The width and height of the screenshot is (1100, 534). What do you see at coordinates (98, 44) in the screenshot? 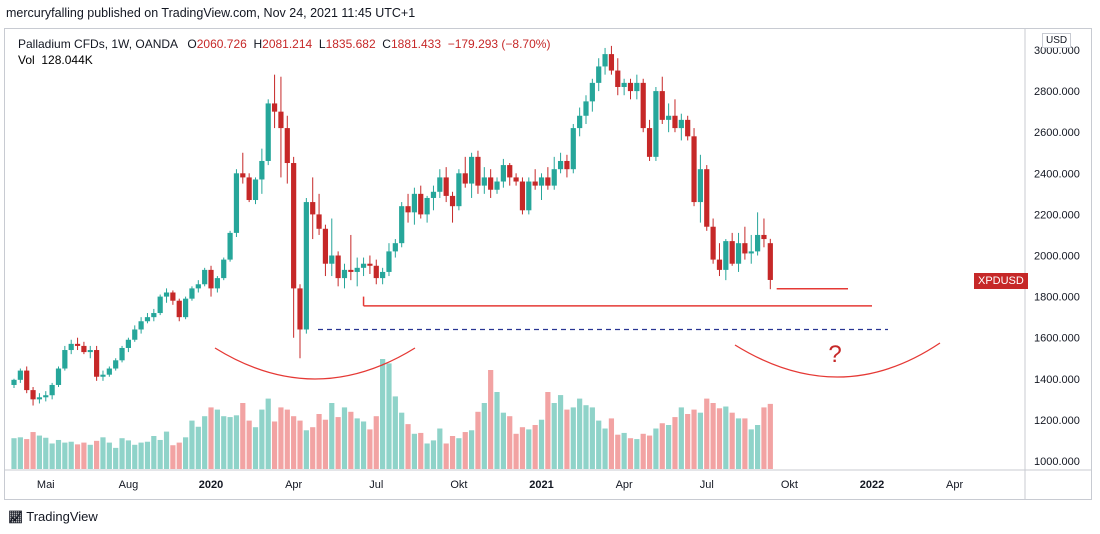
I see `legend-symbol: Palladium CFDs, 1W, OANDA` at bounding box center [98, 44].